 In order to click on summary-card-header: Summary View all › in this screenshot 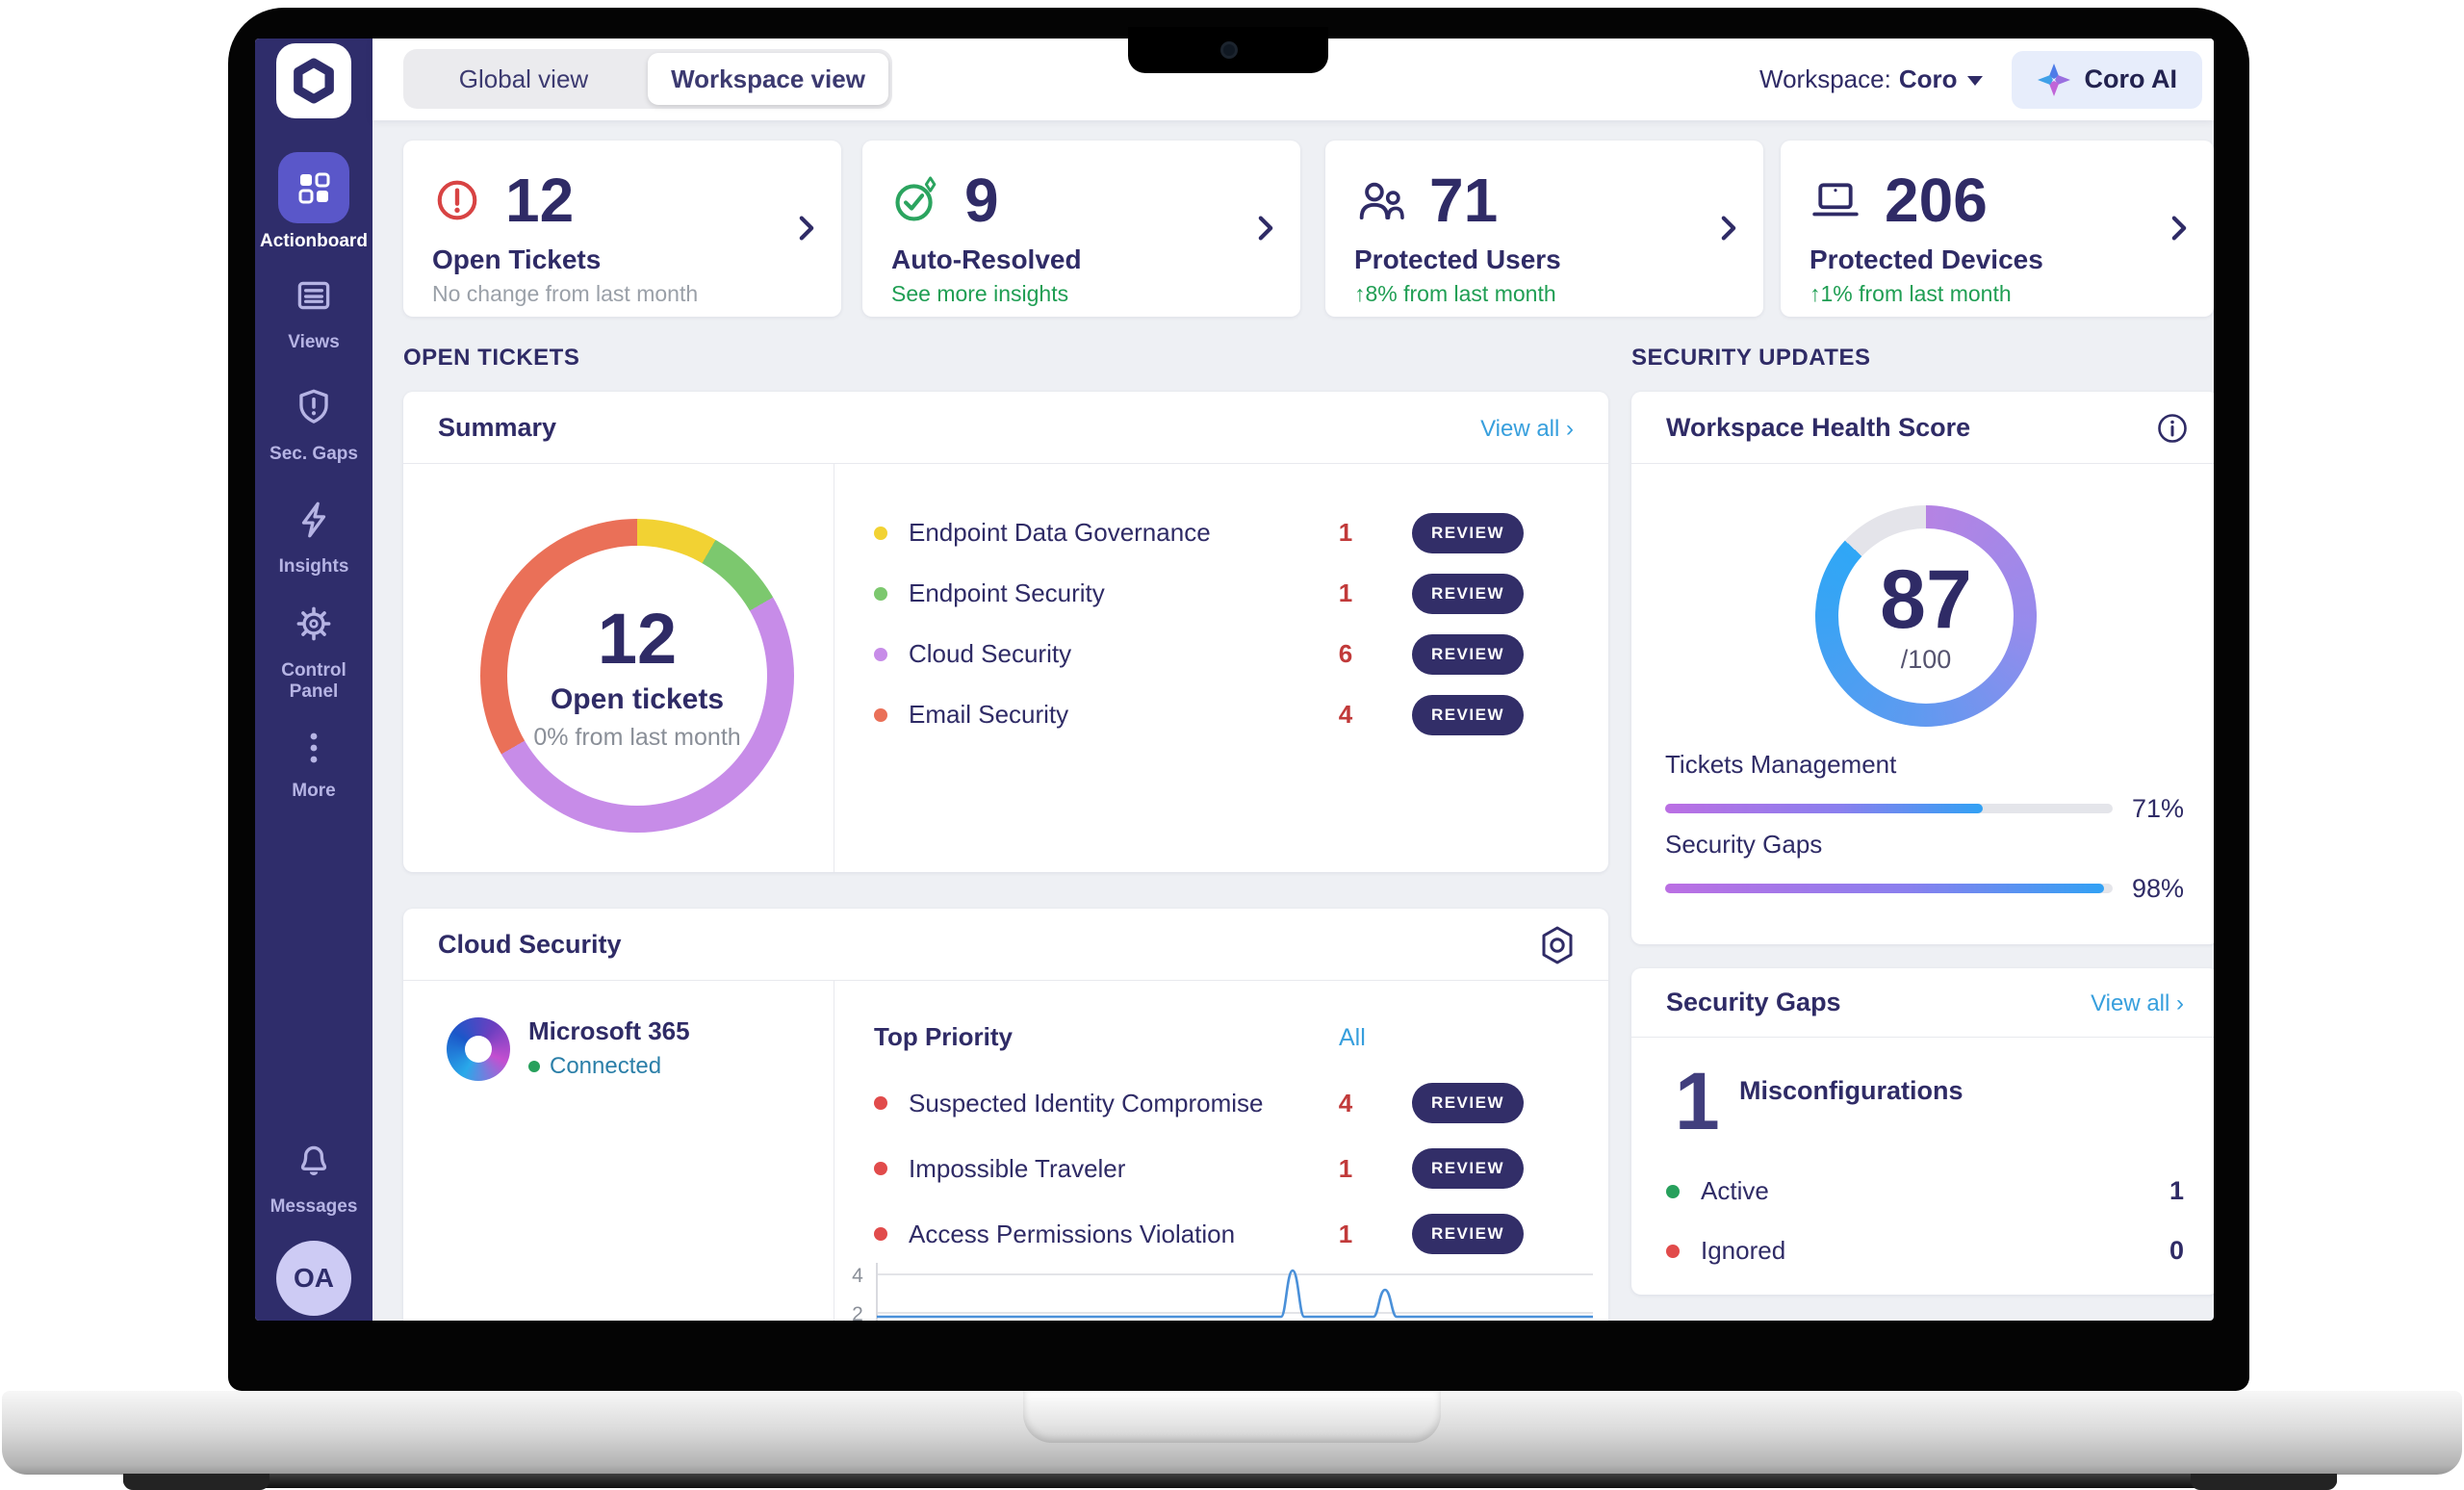, I will do `click(1005, 428)`.